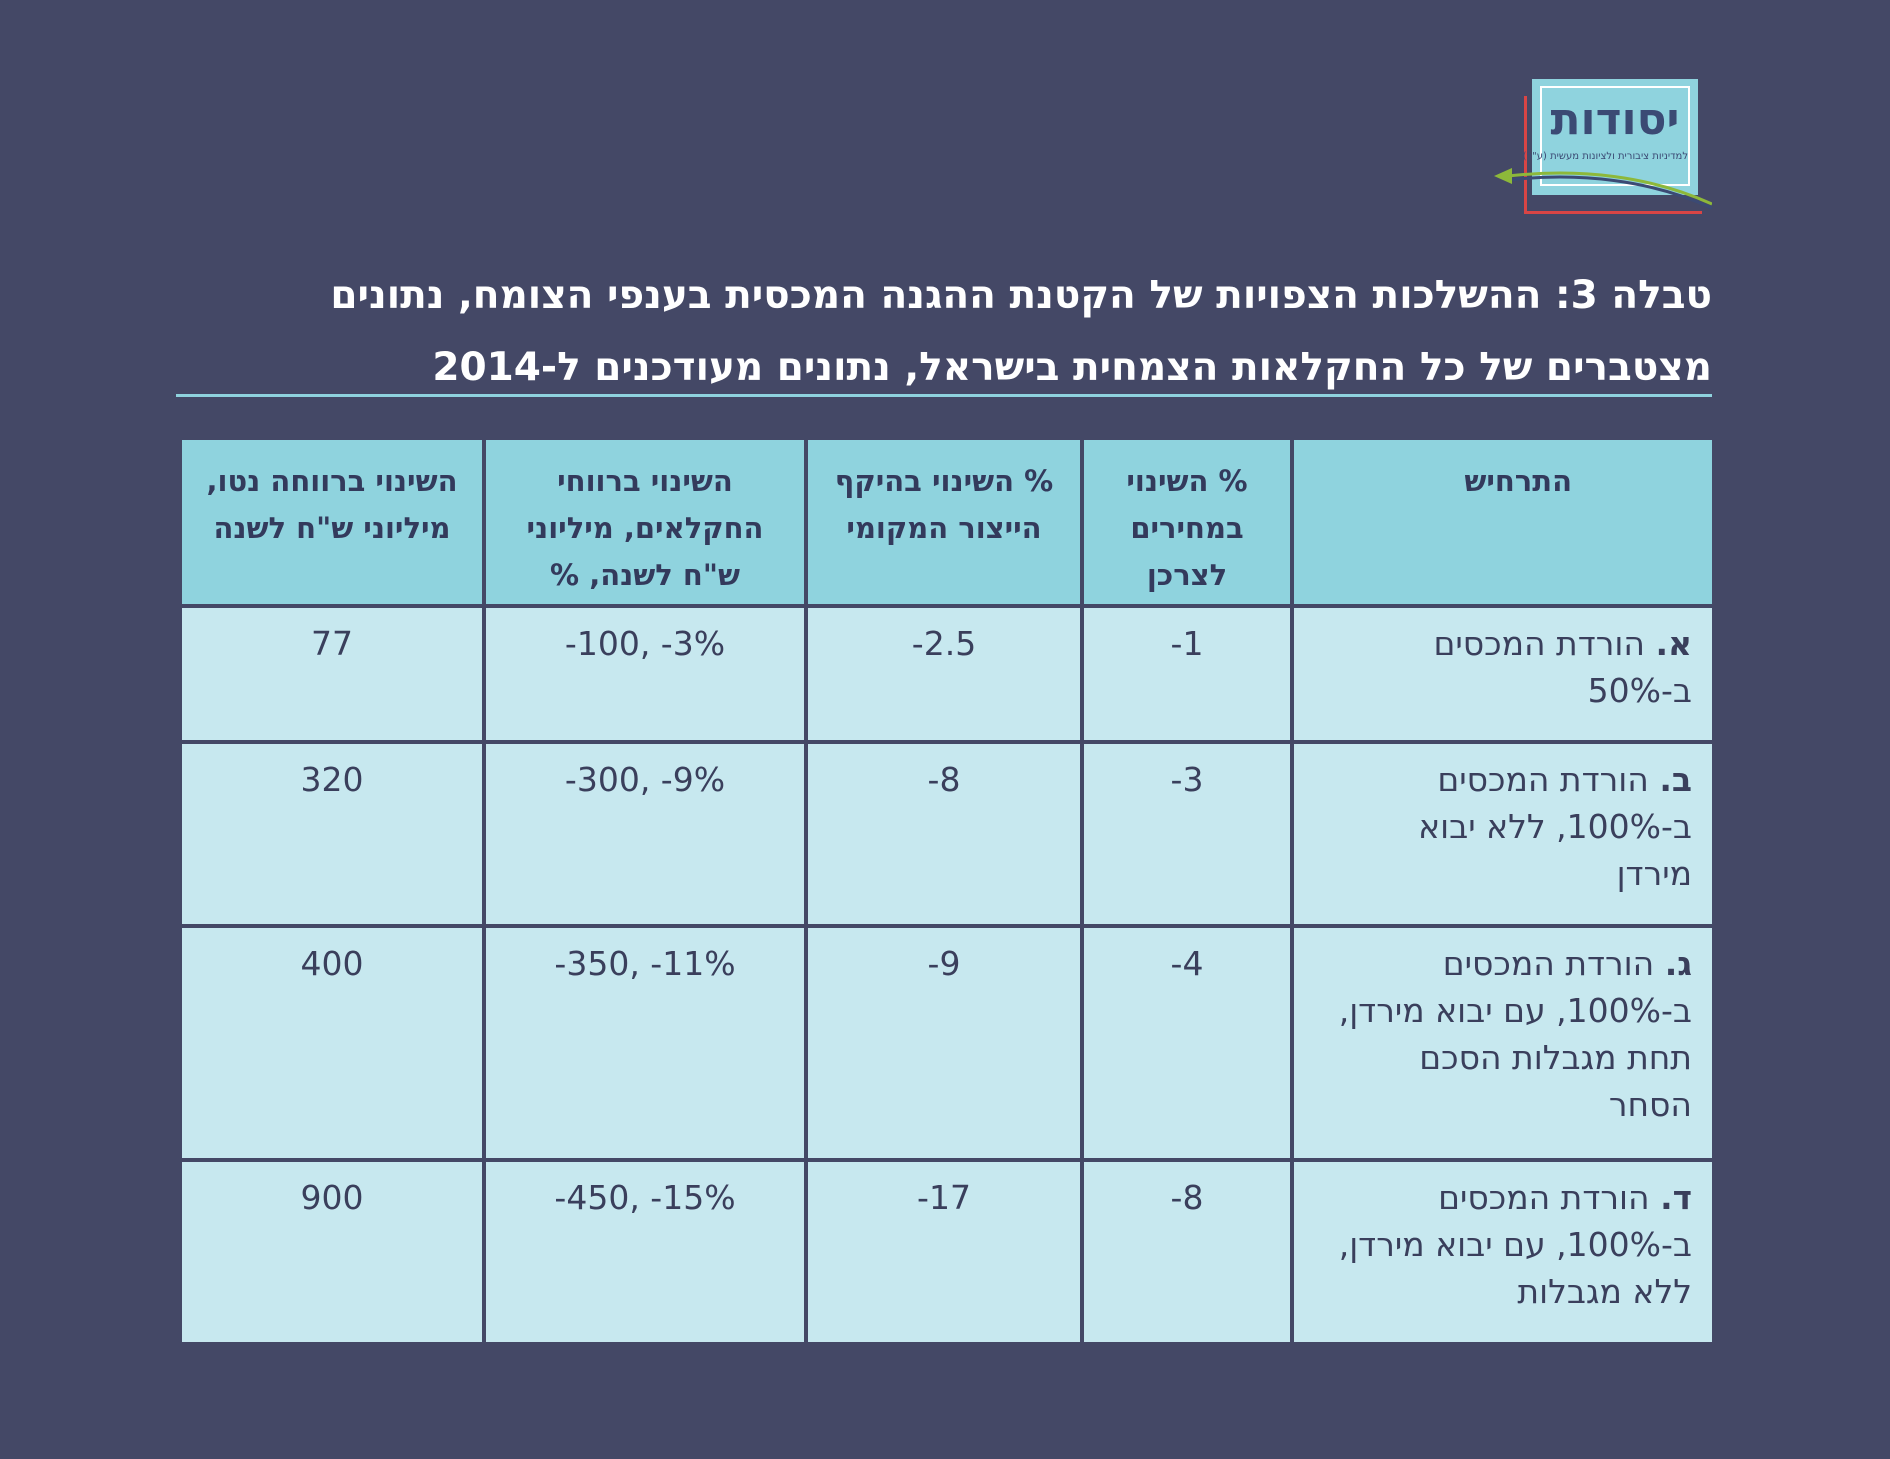 The image size is (1890, 1459). I want to click on scenario-cell: ב. הורדת המכסים ב-100%, ללא יבוא מירדן, so click(1503, 834).